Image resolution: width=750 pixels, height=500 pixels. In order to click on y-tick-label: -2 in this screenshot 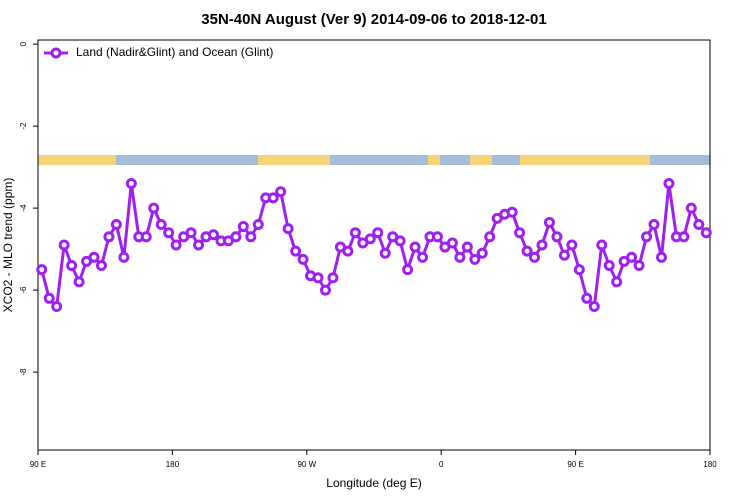, I will do `click(23, 126)`.